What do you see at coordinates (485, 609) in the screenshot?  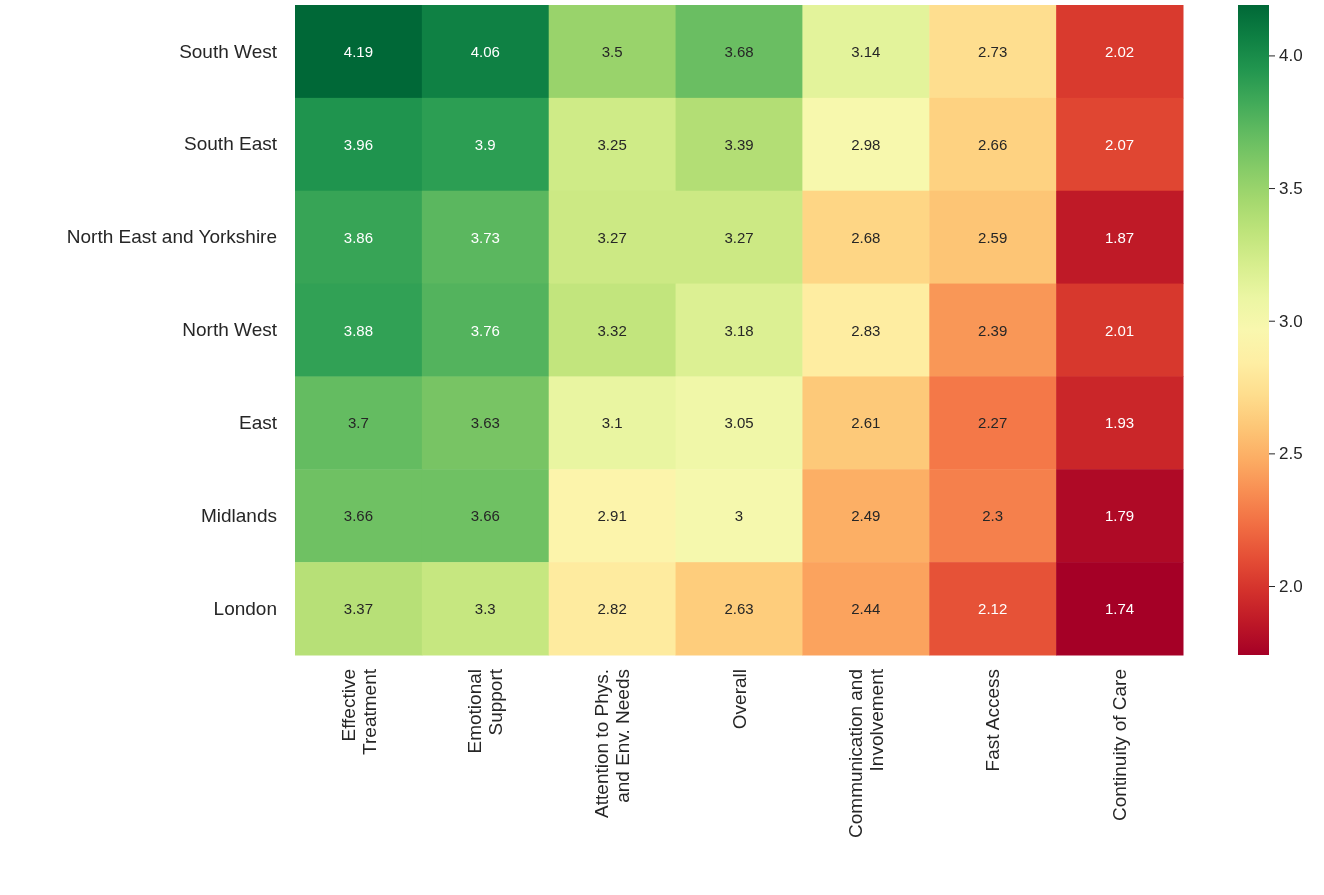 I see `data-label: 3.3` at bounding box center [485, 609].